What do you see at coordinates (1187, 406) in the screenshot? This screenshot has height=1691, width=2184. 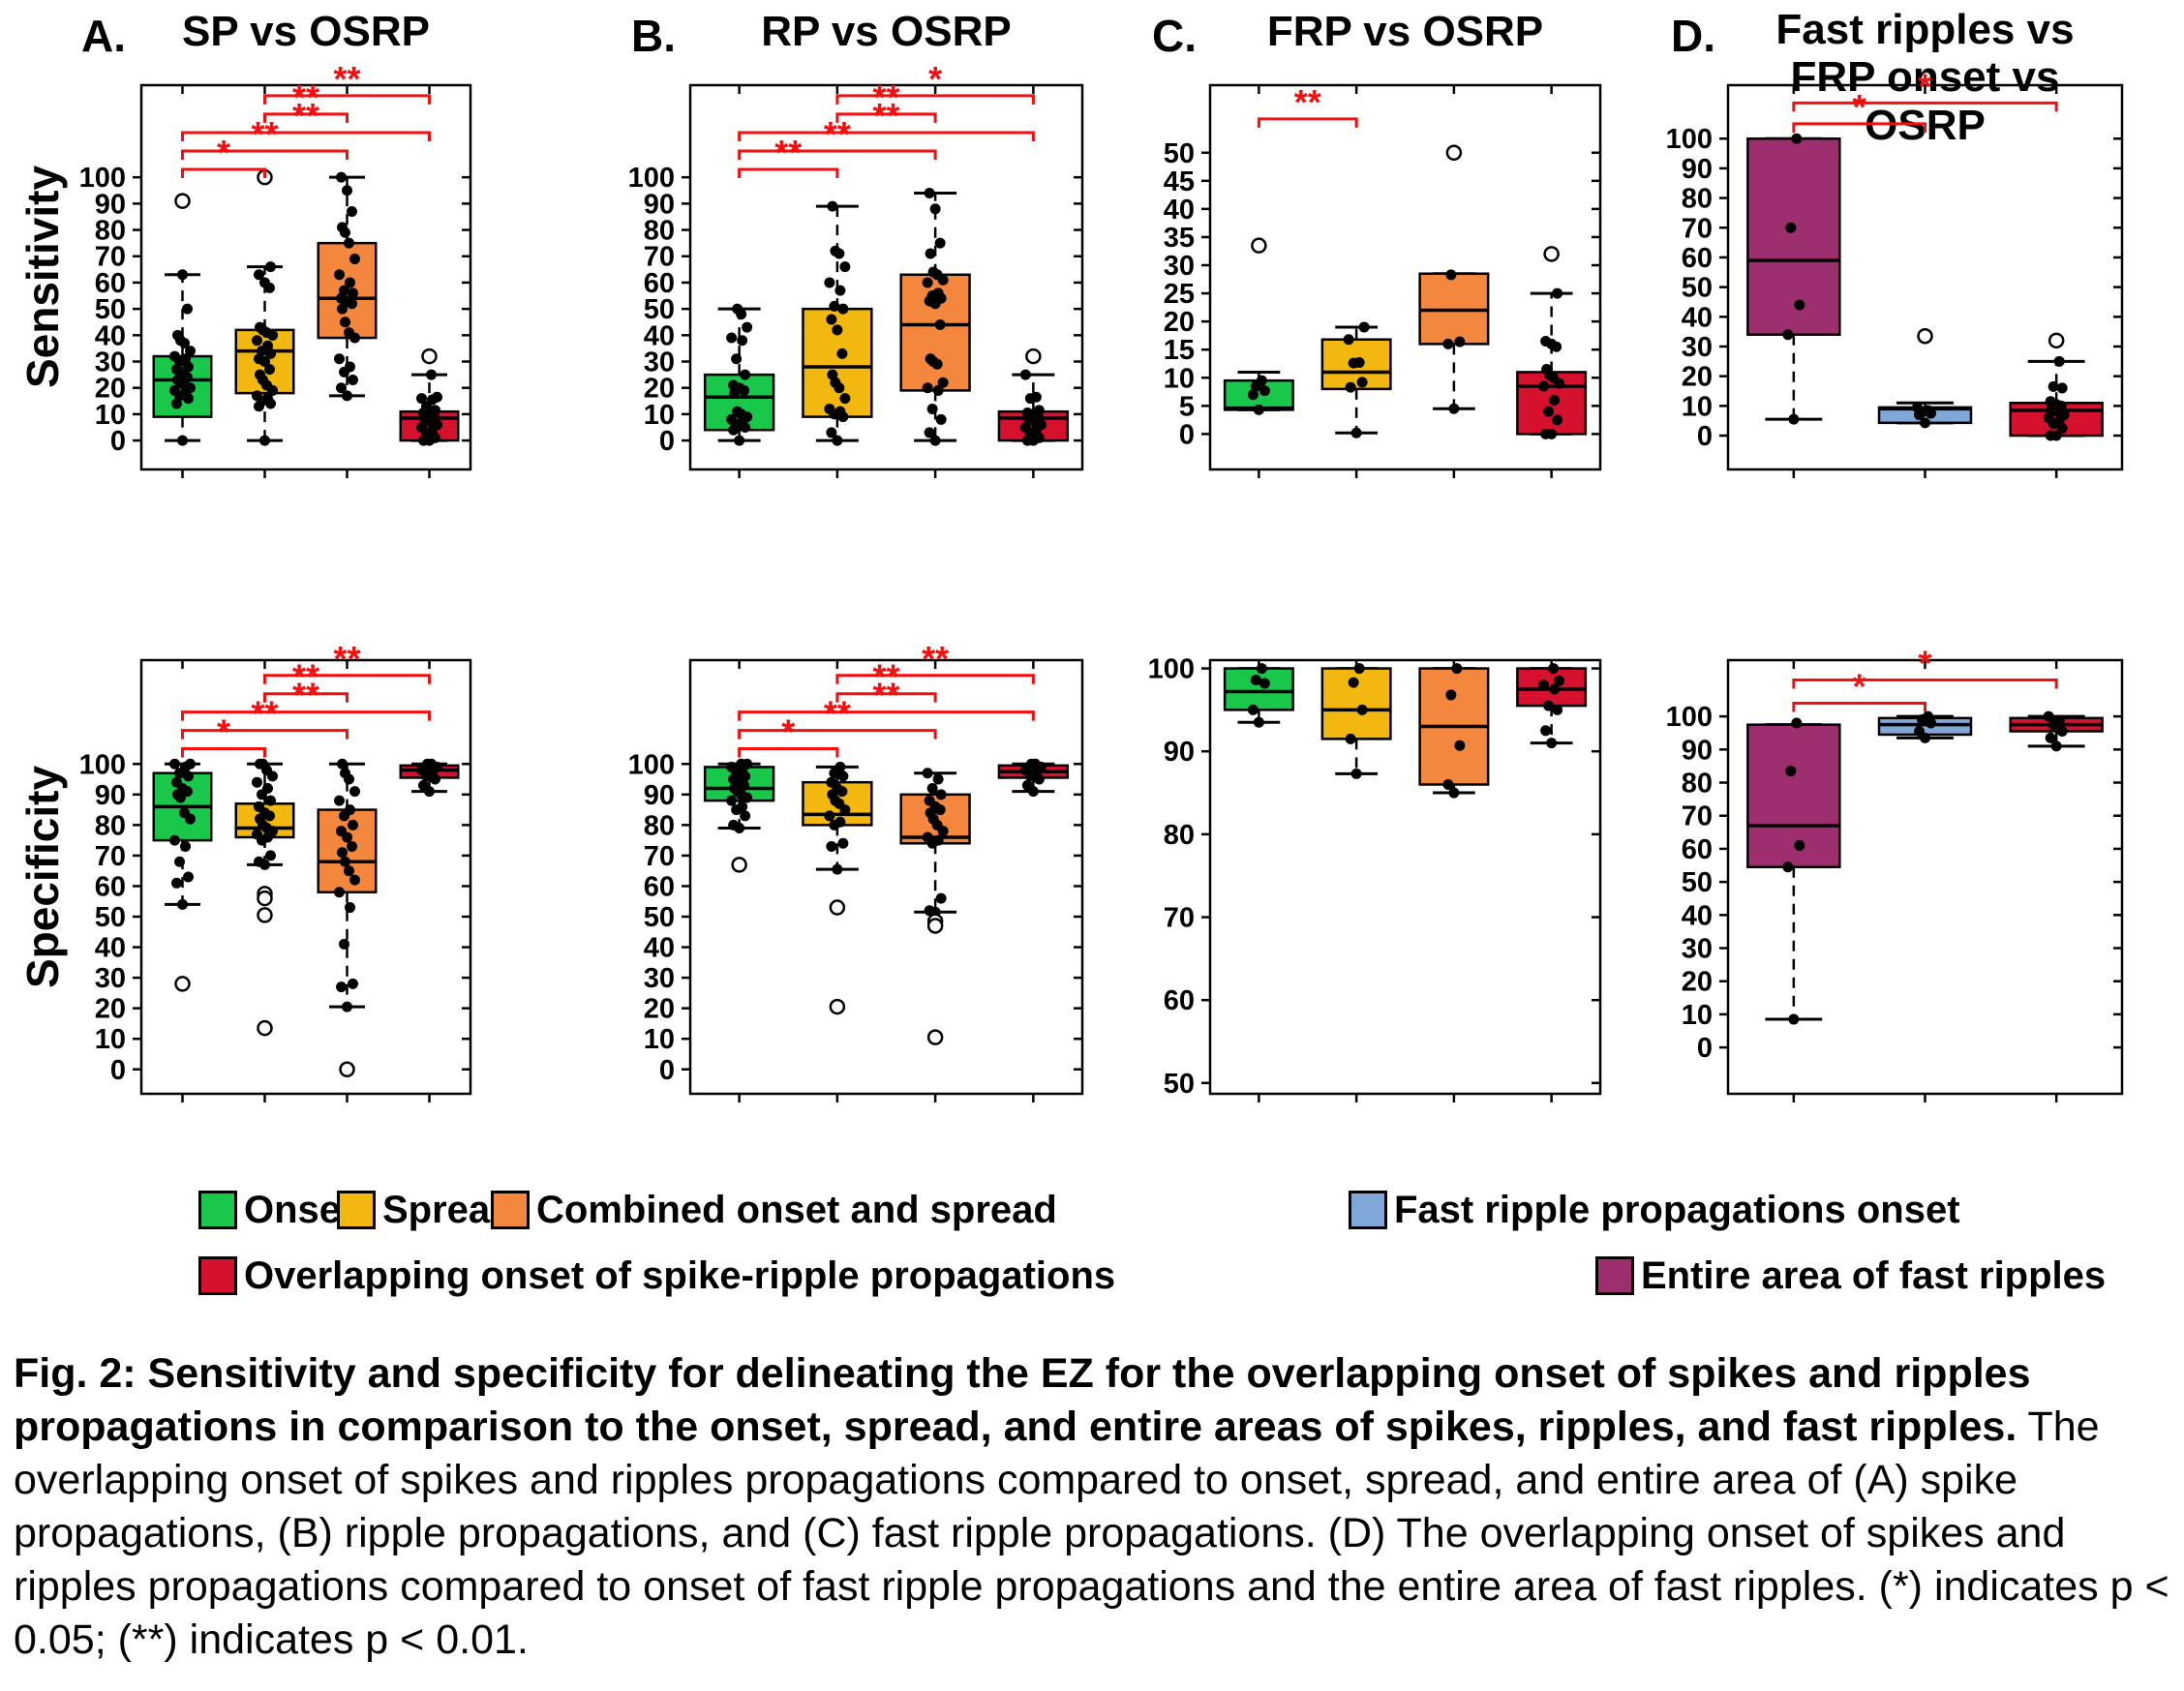 I see `svg-text: 5` at bounding box center [1187, 406].